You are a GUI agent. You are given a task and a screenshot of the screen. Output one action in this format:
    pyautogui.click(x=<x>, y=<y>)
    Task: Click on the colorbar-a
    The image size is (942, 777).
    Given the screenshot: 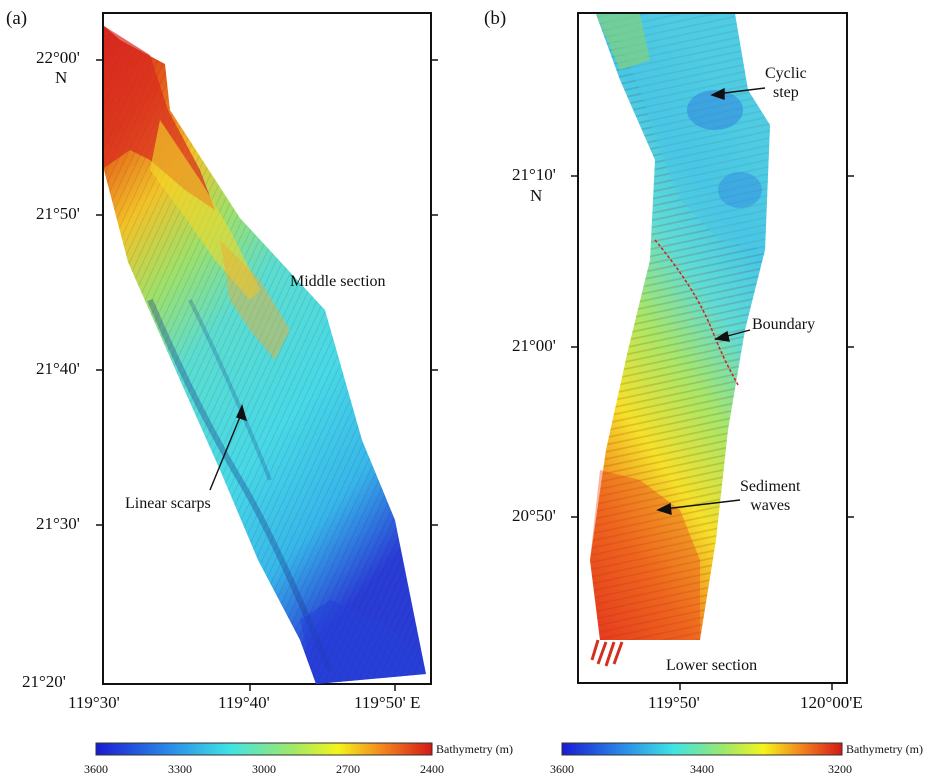 What is the action you would take?
    pyautogui.click(x=264, y=749)
    